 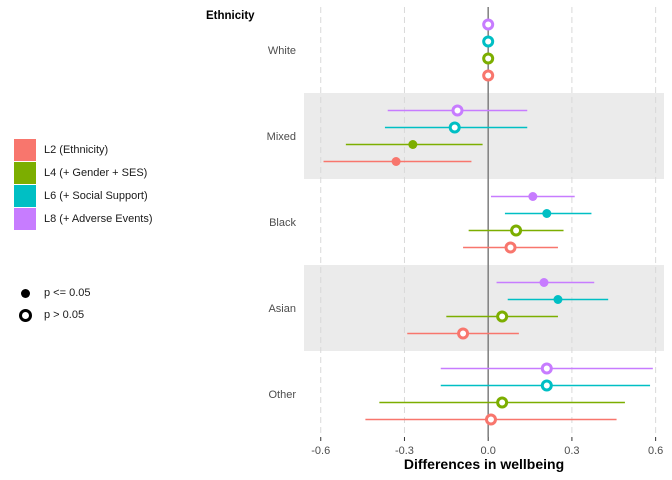 I want to click on x-tick-label-1: -0.3, so click(x=404, y=451).